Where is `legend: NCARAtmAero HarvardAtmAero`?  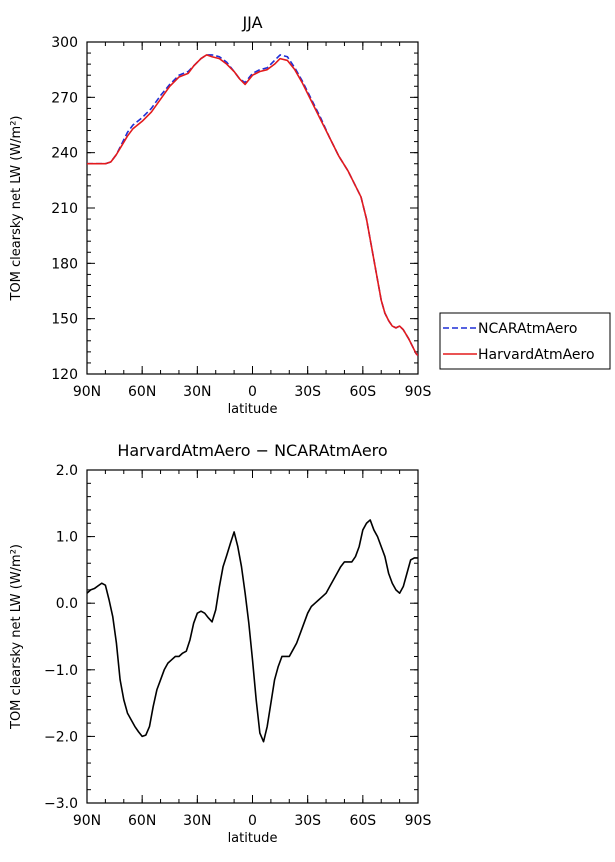
legend: NCARAtmAero HarvardAtmAero is located at coordinates (525, 341).